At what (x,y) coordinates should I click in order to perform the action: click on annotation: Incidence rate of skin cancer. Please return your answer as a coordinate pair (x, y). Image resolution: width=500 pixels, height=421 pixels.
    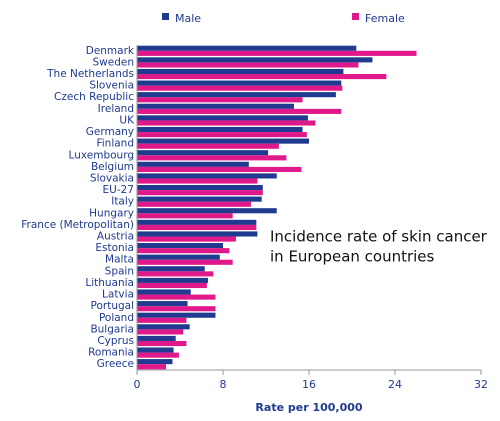
    Looking at the image, I should click on (379, 237).